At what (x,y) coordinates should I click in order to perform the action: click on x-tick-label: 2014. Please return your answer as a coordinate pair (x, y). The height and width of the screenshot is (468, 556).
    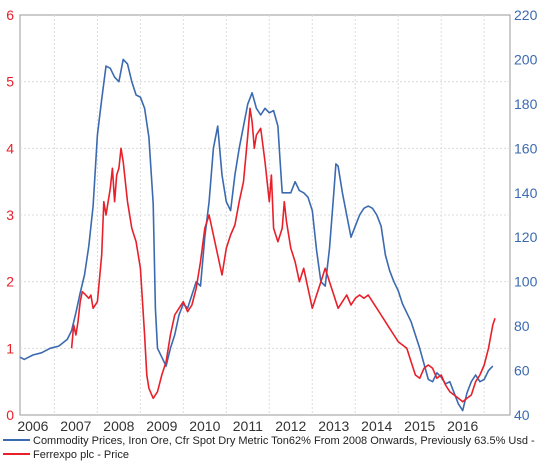
    Looking at the image, I should click on (376, 426).